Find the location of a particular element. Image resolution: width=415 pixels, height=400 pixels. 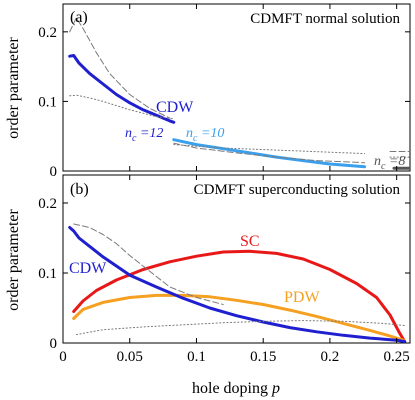

y-axis-label: order parameter is located at coordinates (13, 87).